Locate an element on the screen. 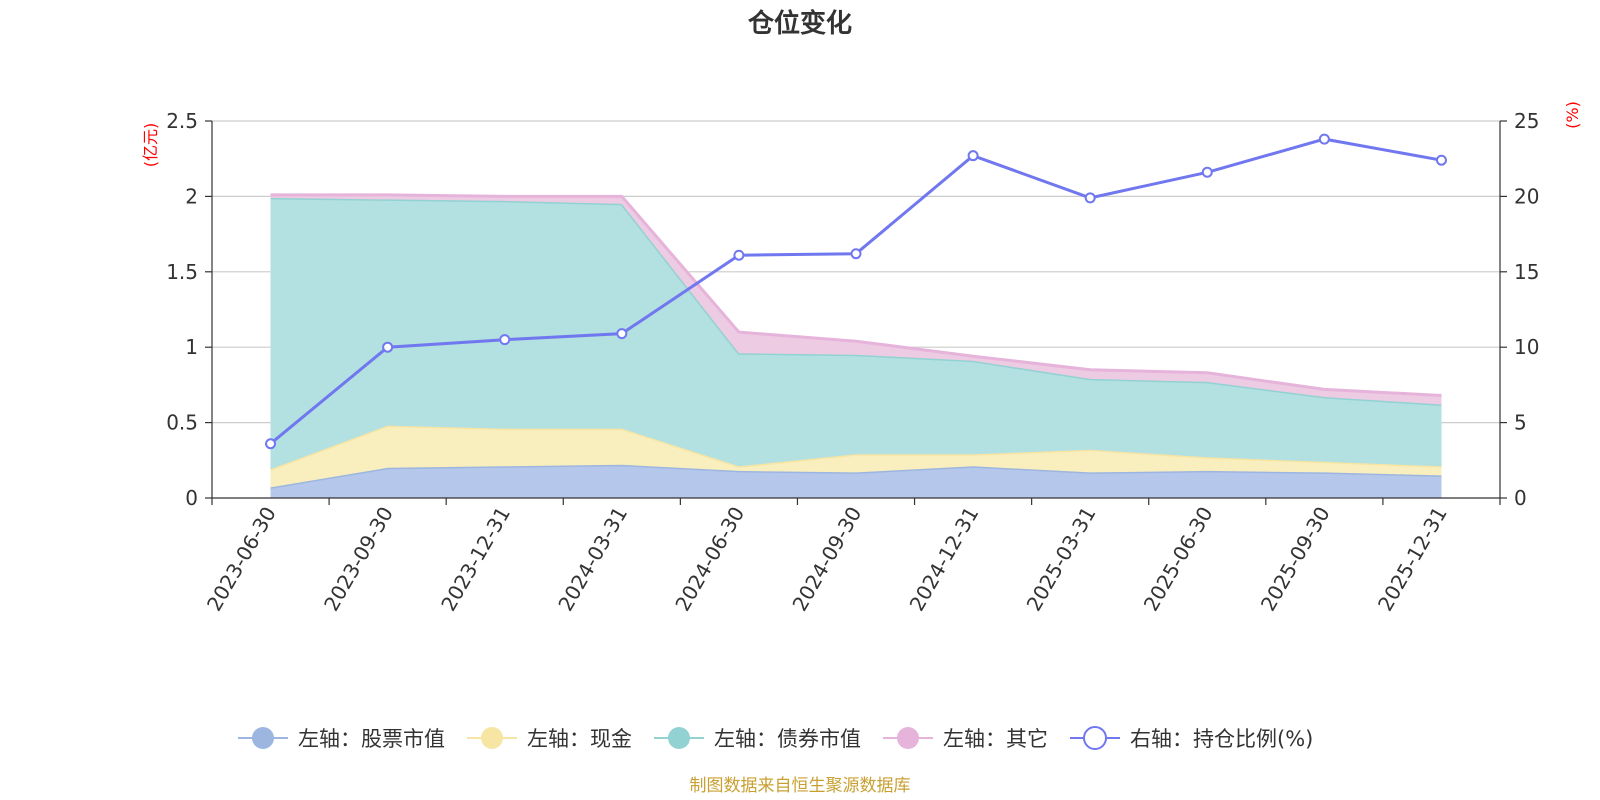 The image size is (1600, 800). left-axis-unit: (亿元) is located at coordinates (150, 145).